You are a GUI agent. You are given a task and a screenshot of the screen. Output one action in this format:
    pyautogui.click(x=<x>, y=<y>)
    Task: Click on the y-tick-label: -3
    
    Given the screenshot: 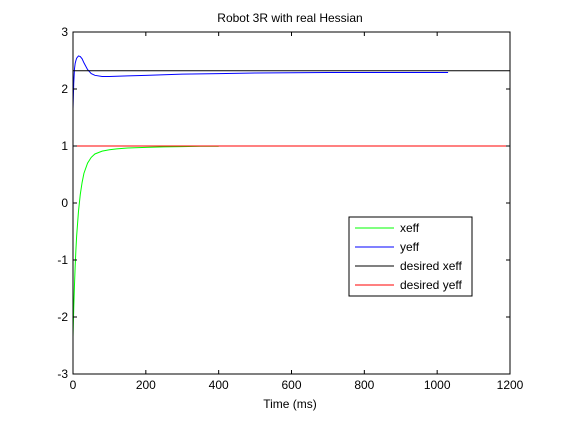 What is the action you would take?
    pyautogui.click(x=62, y=374)
    